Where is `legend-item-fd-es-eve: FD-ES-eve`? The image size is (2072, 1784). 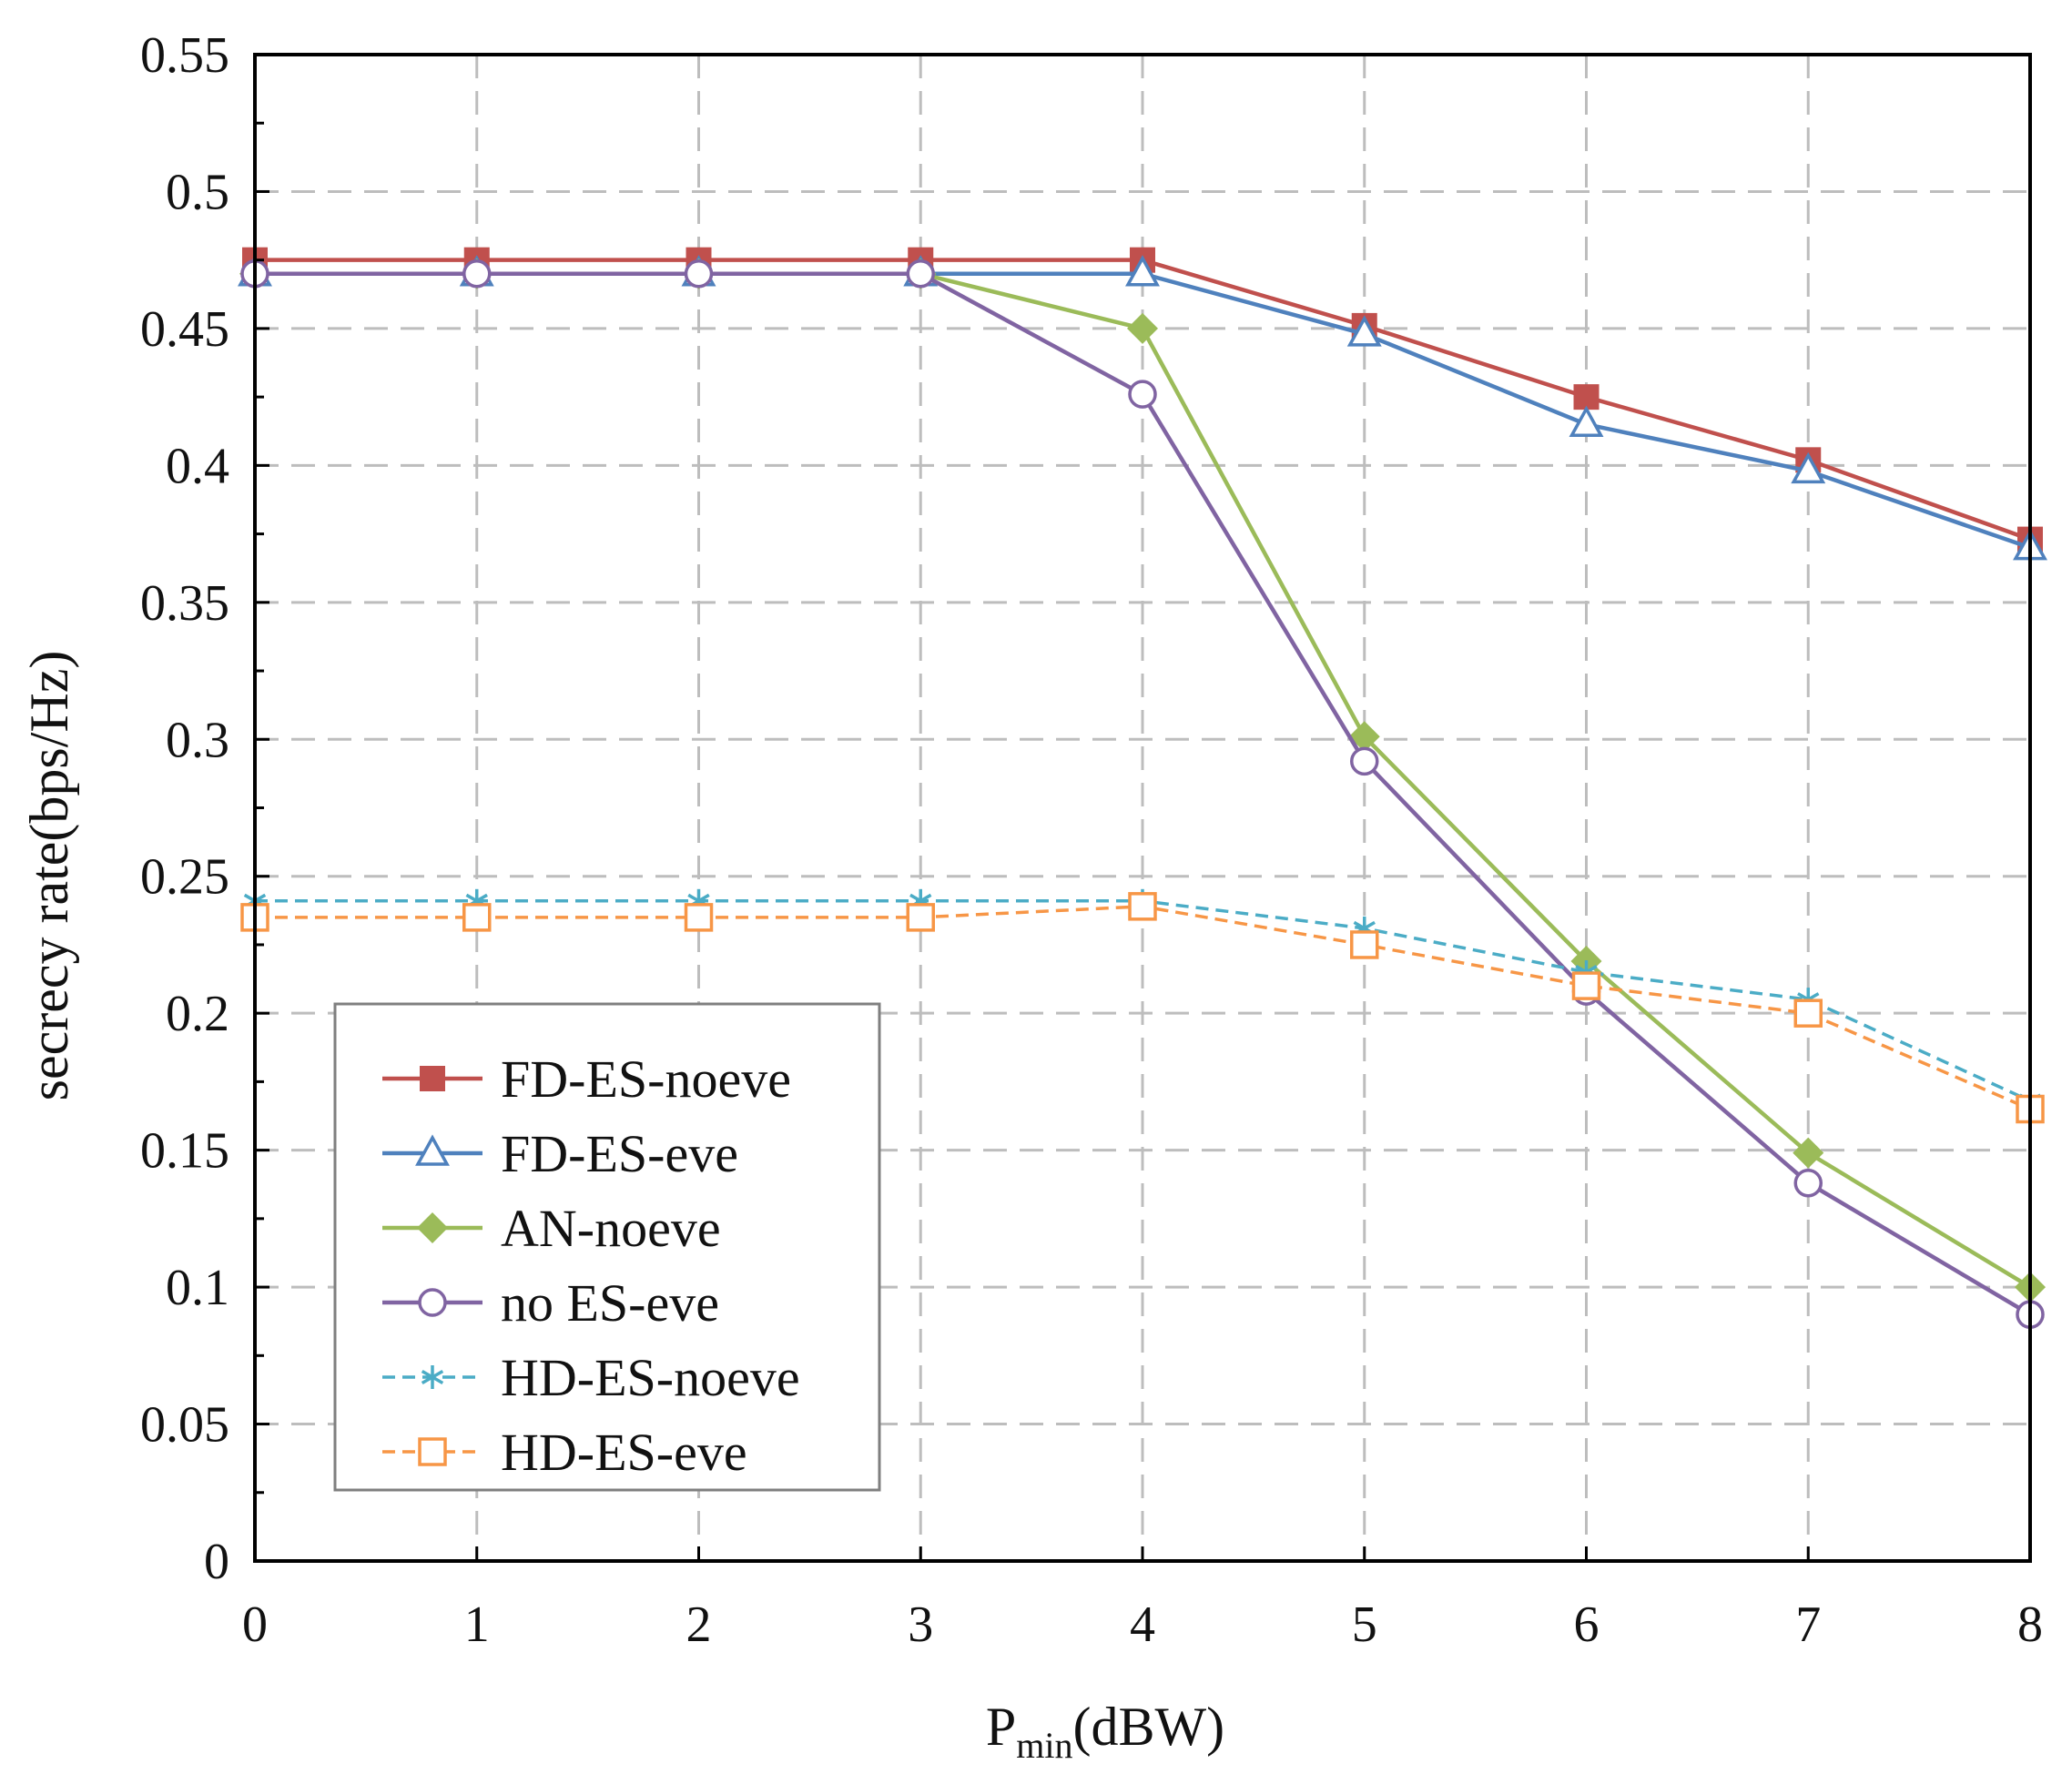 legend-item-fd-es-eve: FD-ES-eve is located at coordinates (560, 1154).